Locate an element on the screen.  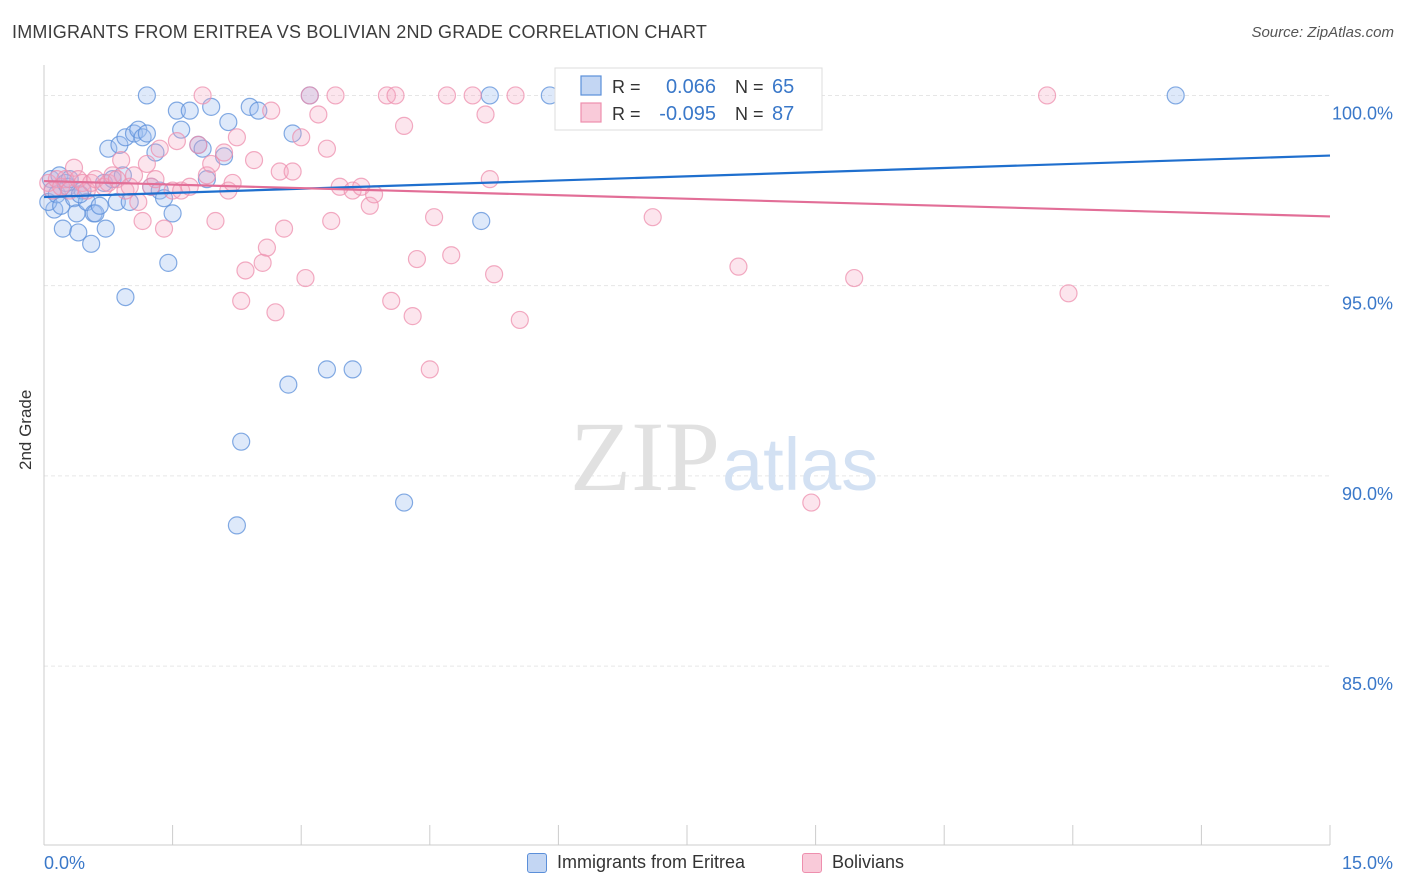
legend-swatch-bolivians is located at coordinates (812, 862).